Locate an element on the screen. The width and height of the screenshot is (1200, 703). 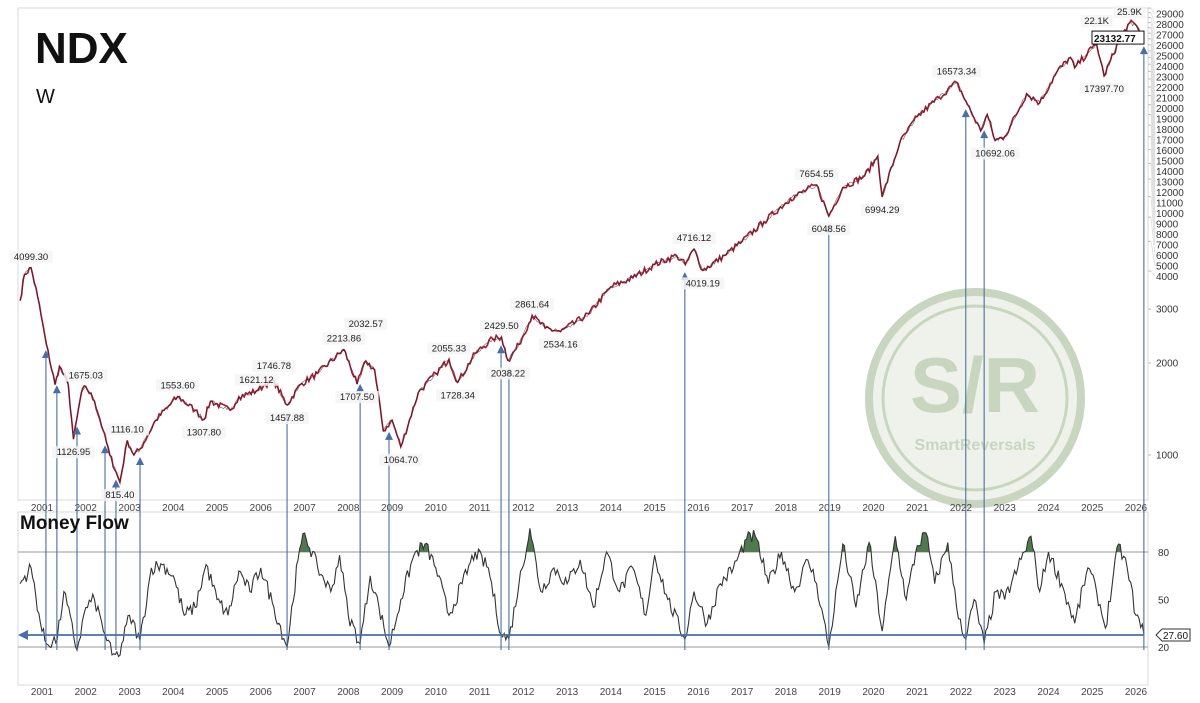
price-x-tick-label: 2015 is located at coordinates (655, 508).